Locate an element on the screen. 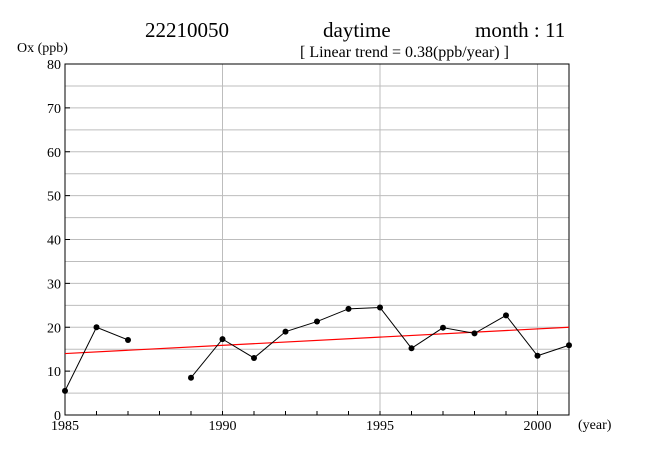  y-tick-label: 80 is located at coordinates (54, 65).